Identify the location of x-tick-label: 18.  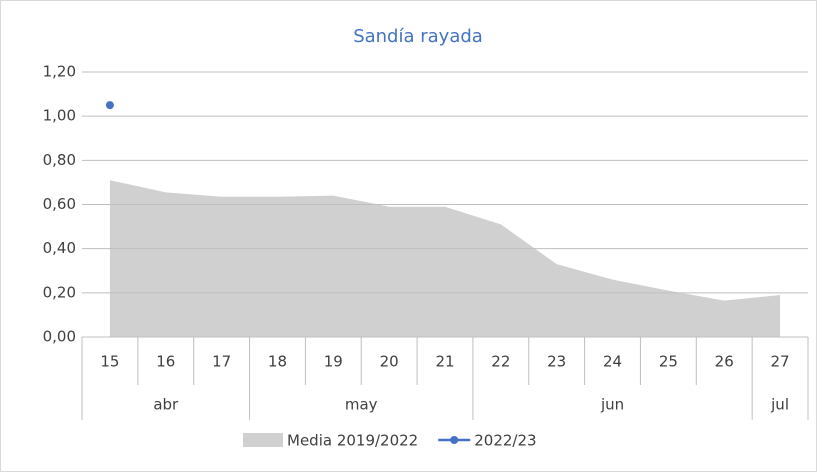
(277, 362).